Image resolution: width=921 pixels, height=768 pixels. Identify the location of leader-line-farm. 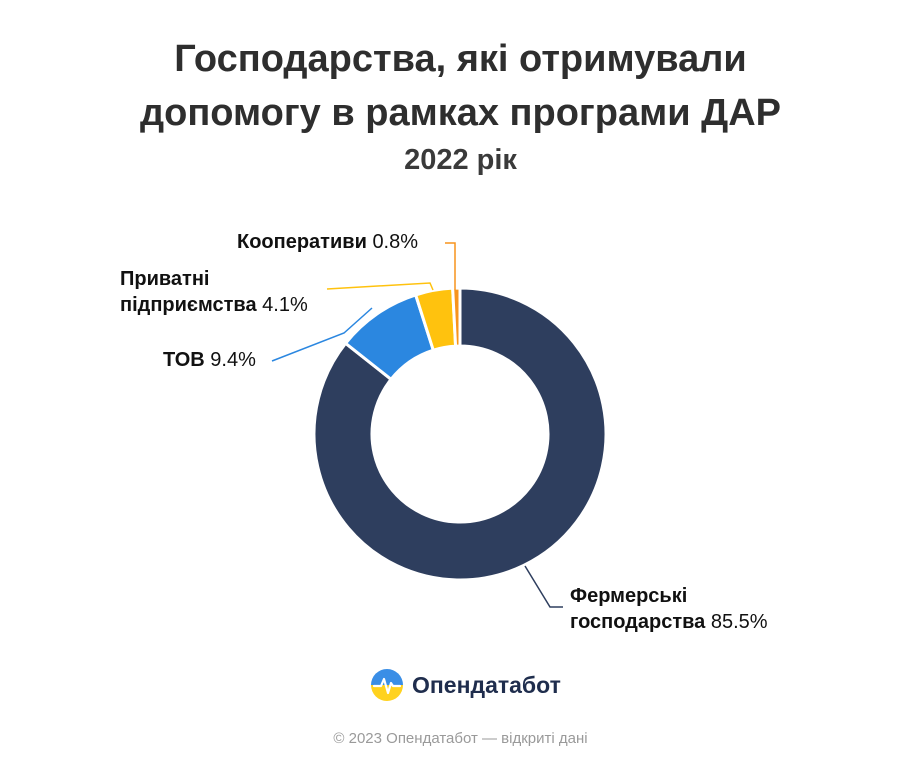
(543, 586).